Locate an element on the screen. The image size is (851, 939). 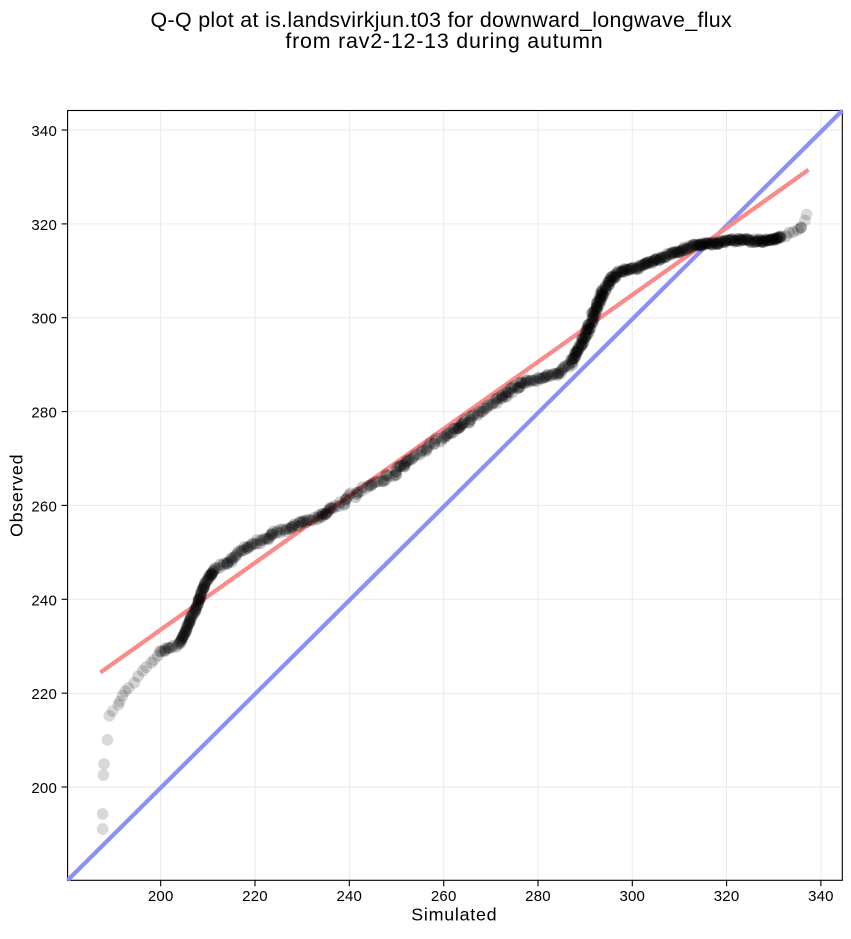
svg-text: Observed is located at coordinates (16, 495).